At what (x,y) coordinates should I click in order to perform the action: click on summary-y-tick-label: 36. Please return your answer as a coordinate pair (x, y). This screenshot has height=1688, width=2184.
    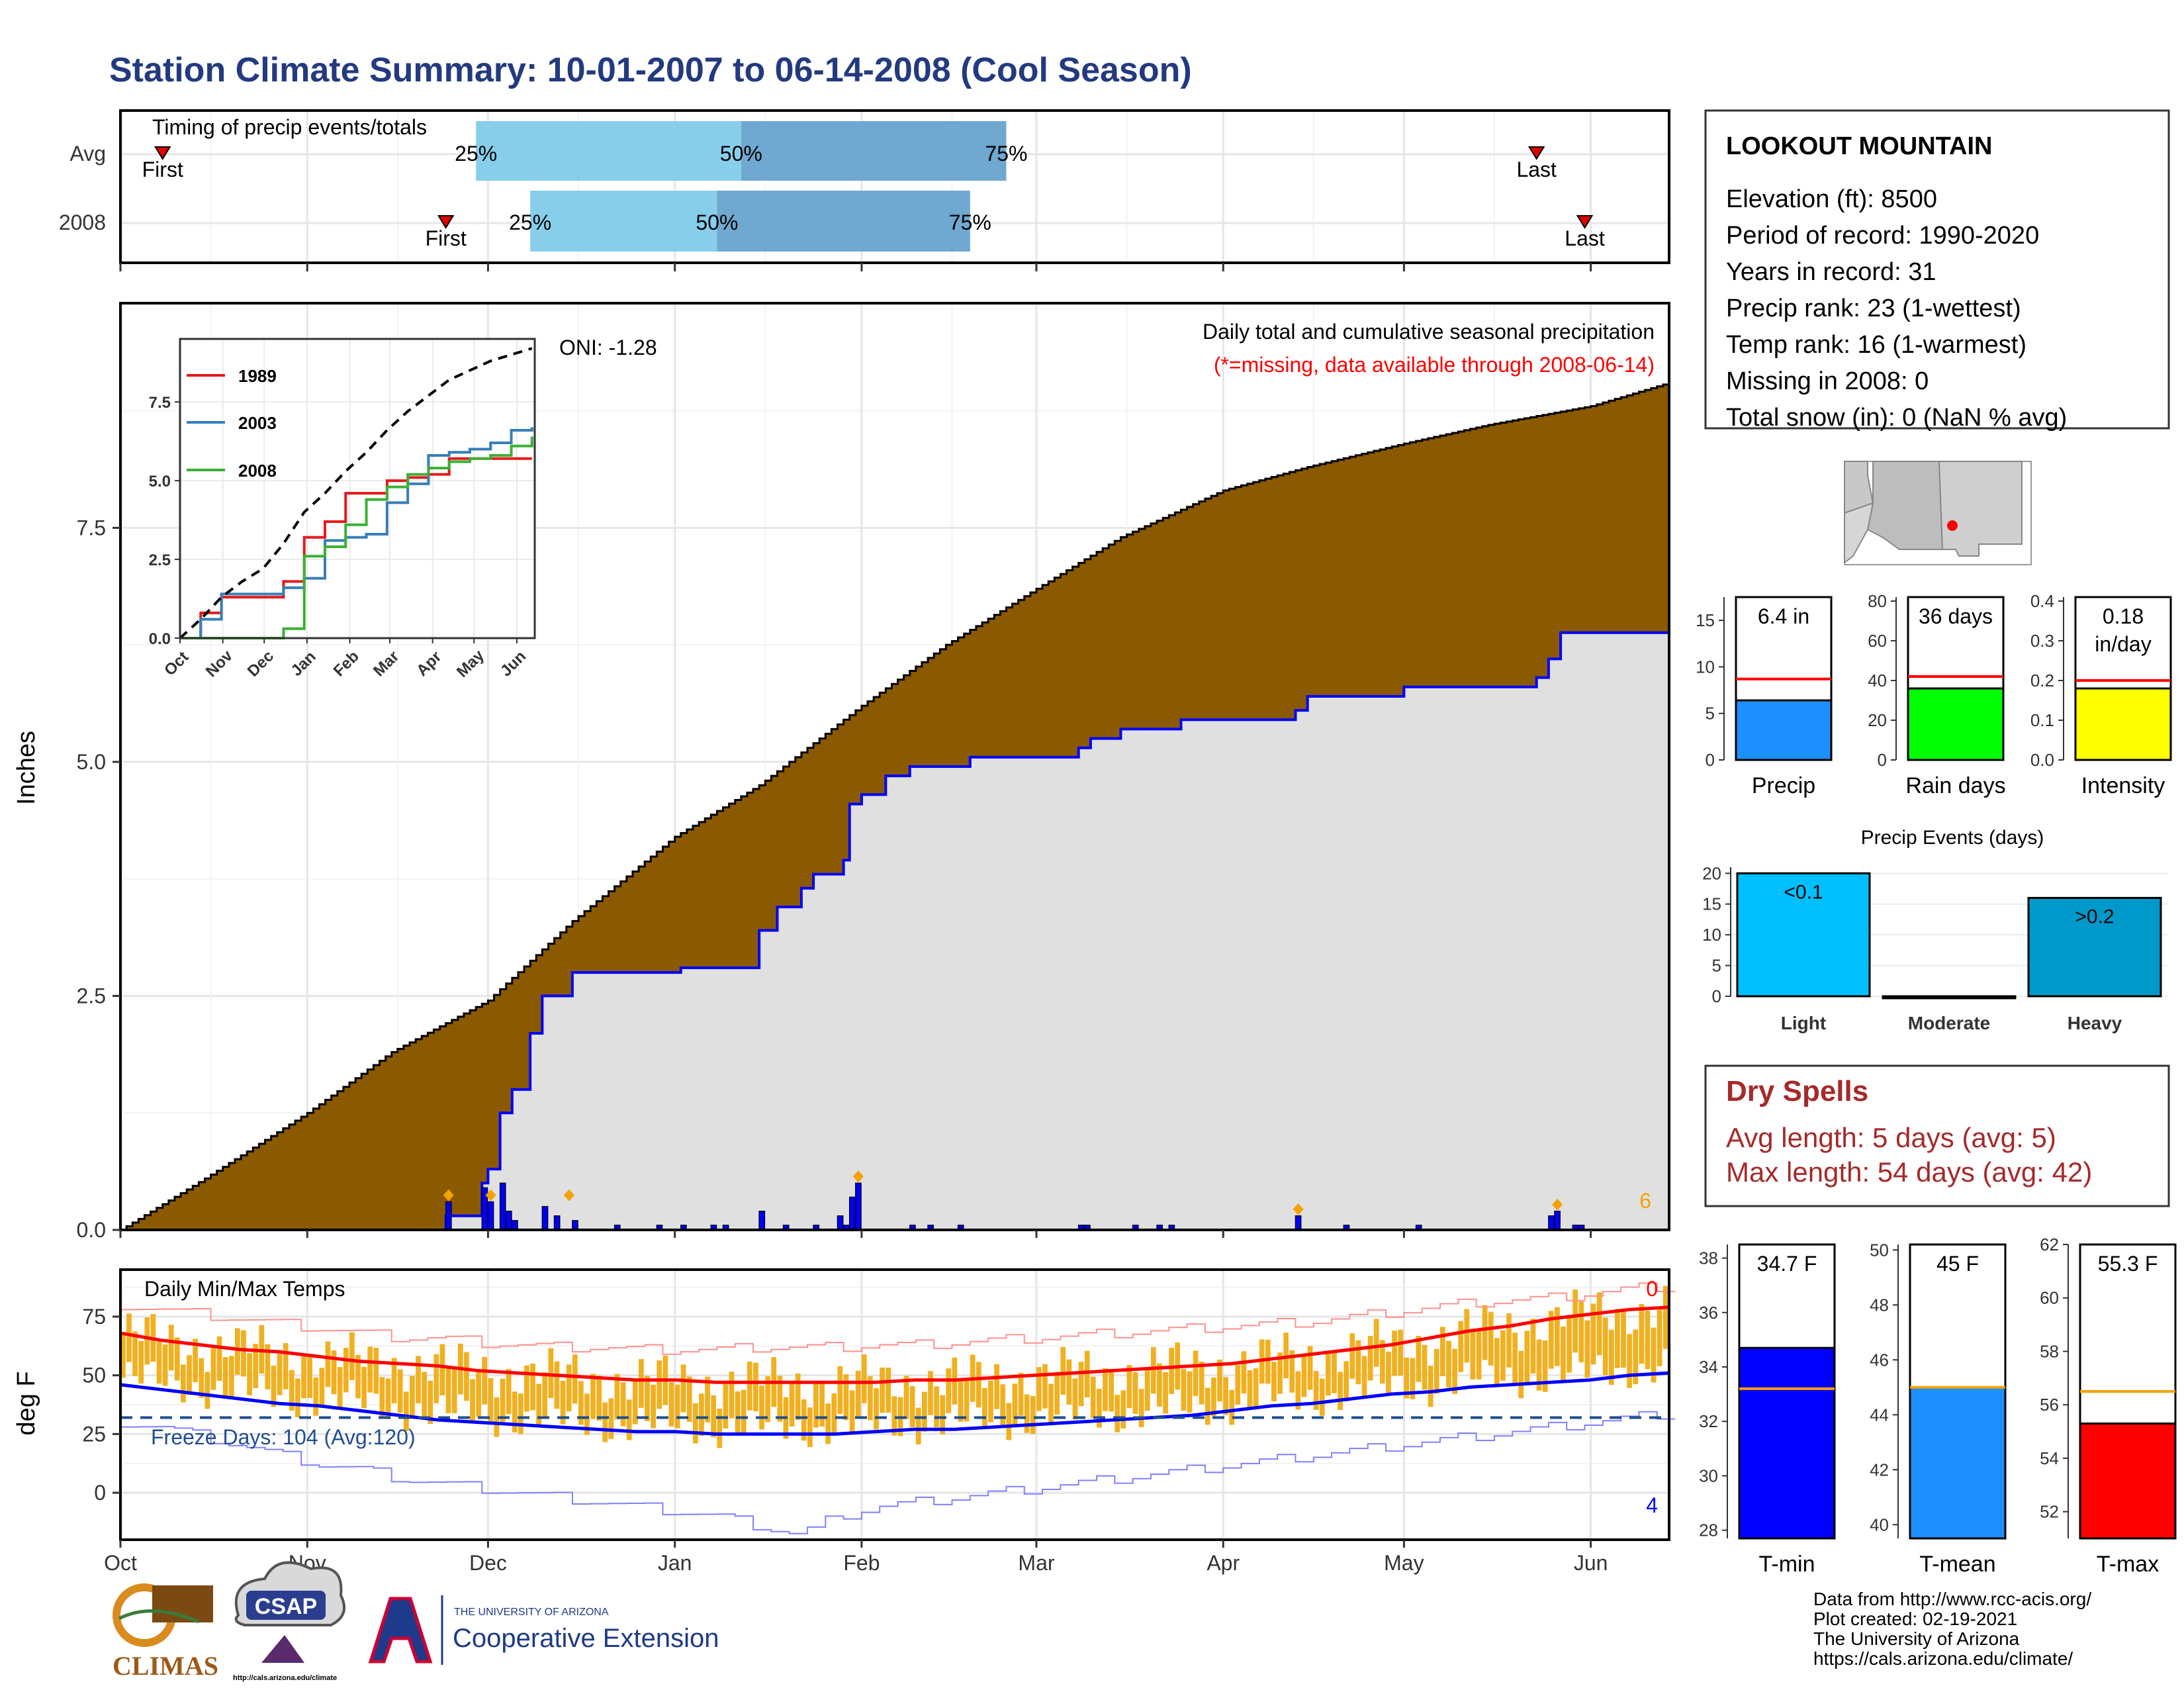
    Looking at the image, I should click on (1709, 1313).